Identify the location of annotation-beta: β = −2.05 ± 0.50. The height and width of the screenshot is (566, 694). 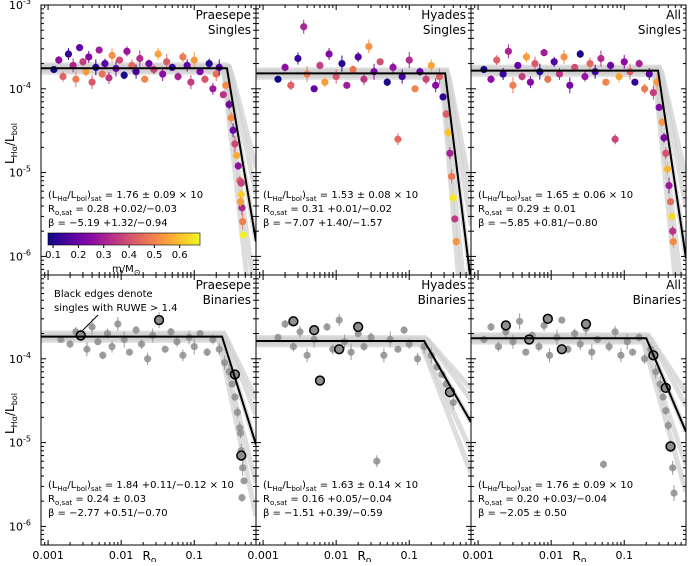
(522, 513).